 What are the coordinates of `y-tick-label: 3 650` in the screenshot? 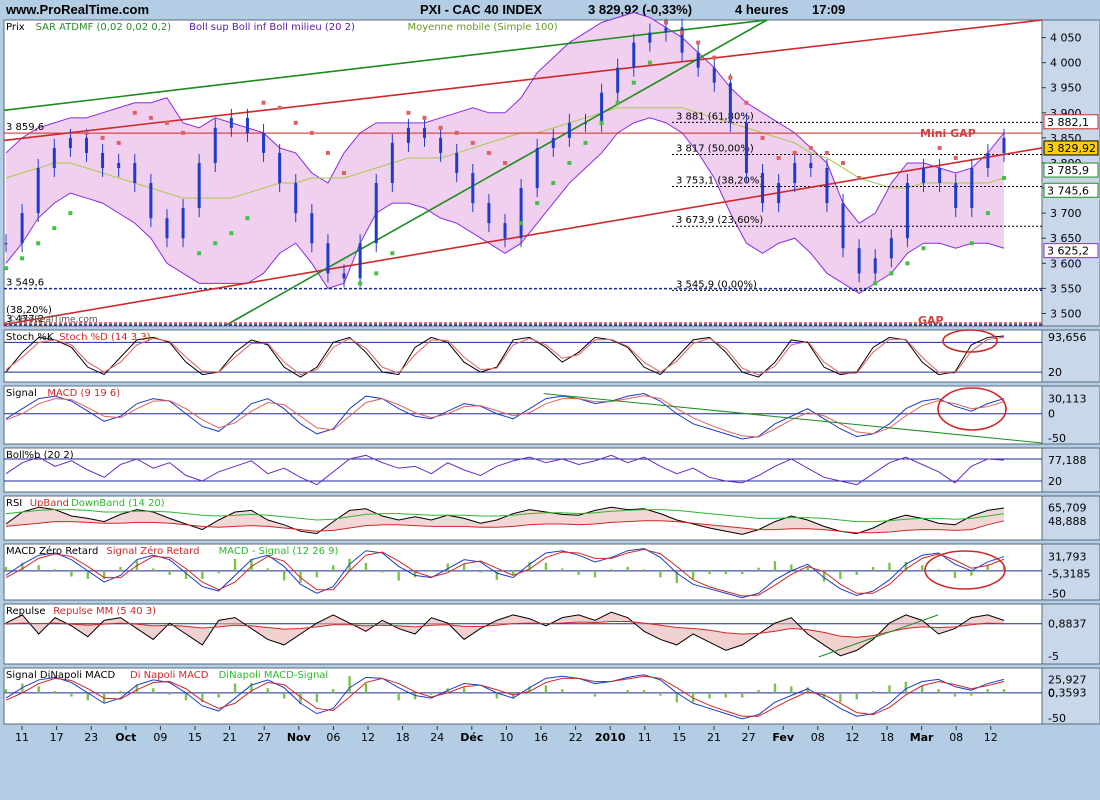 It's located at (1066, 238).